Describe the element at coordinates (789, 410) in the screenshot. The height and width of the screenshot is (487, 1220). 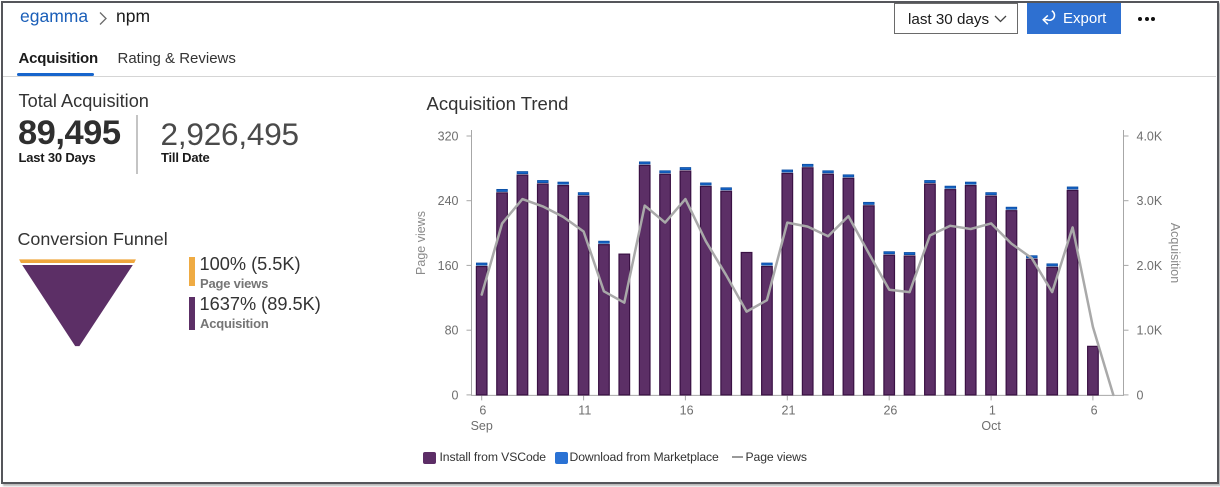
I see `svg-text: 21` at that location.